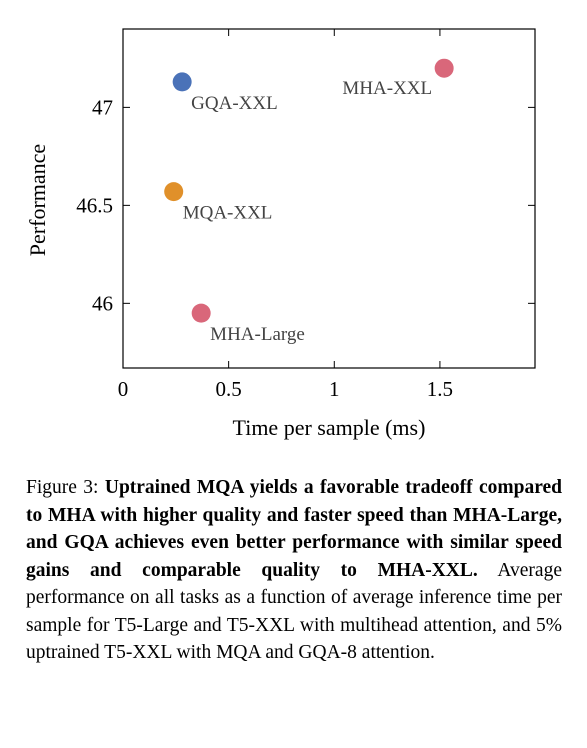 Image resolution: width=587 pixels, height=748 pixels. What do you see at coordinates (94, 205) in the screenshot?
I see `y-tick-label: 46.5` at bounding box center [94, 205].